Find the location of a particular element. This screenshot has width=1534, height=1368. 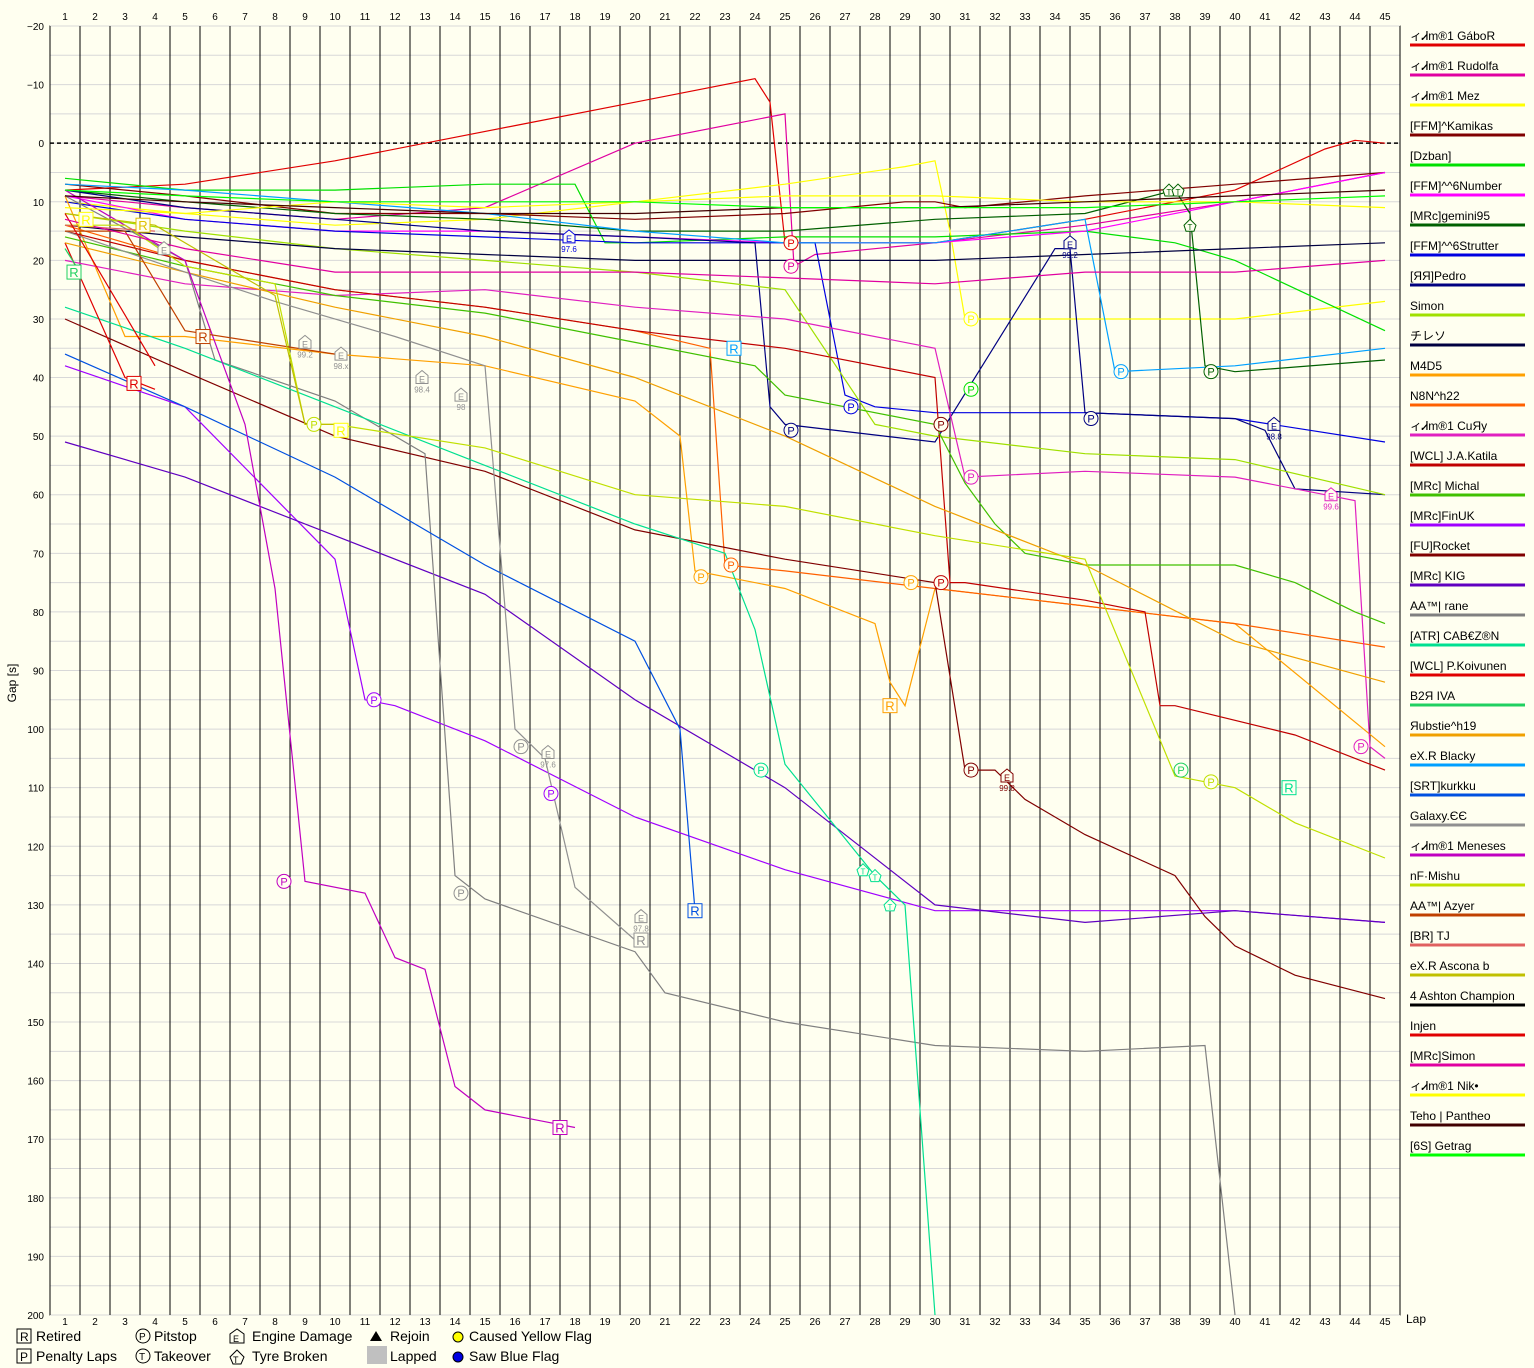

x-tick-label: 28 is located at coordinates (875, 1322).